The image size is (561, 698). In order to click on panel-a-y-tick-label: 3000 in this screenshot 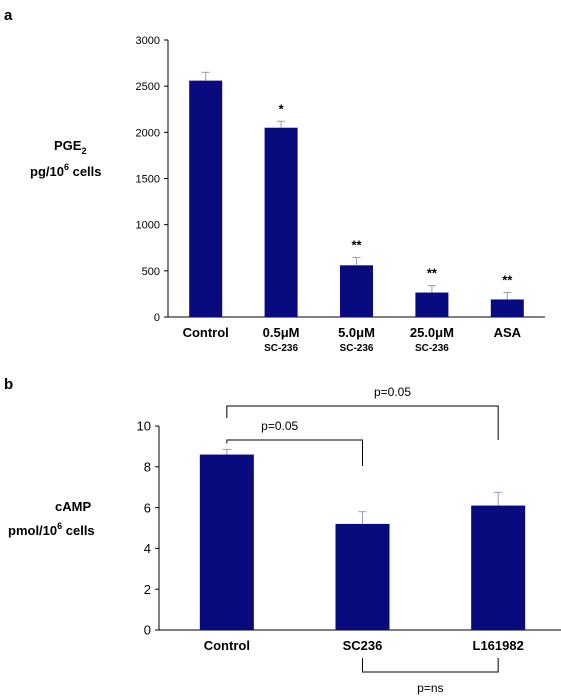, I will do `click(148, 41)`.